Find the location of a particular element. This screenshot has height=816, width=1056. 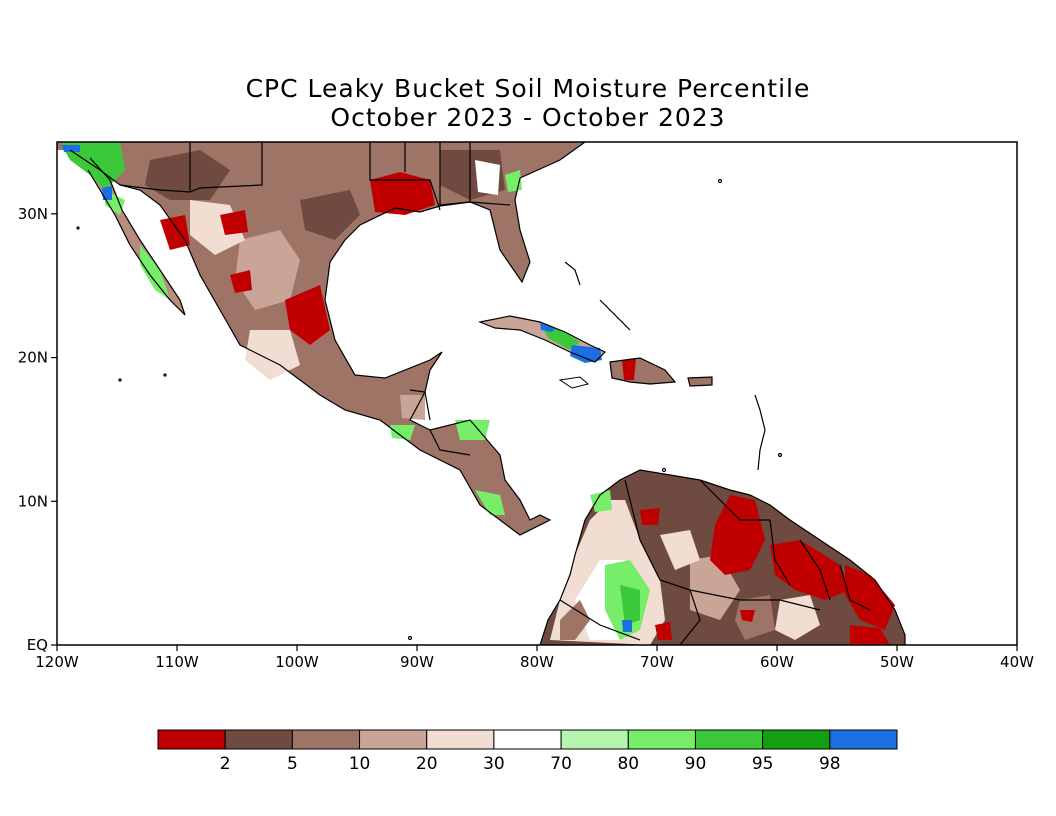

y-axis: 30N 20N 10N EQ is located at coordinates (37, 429).